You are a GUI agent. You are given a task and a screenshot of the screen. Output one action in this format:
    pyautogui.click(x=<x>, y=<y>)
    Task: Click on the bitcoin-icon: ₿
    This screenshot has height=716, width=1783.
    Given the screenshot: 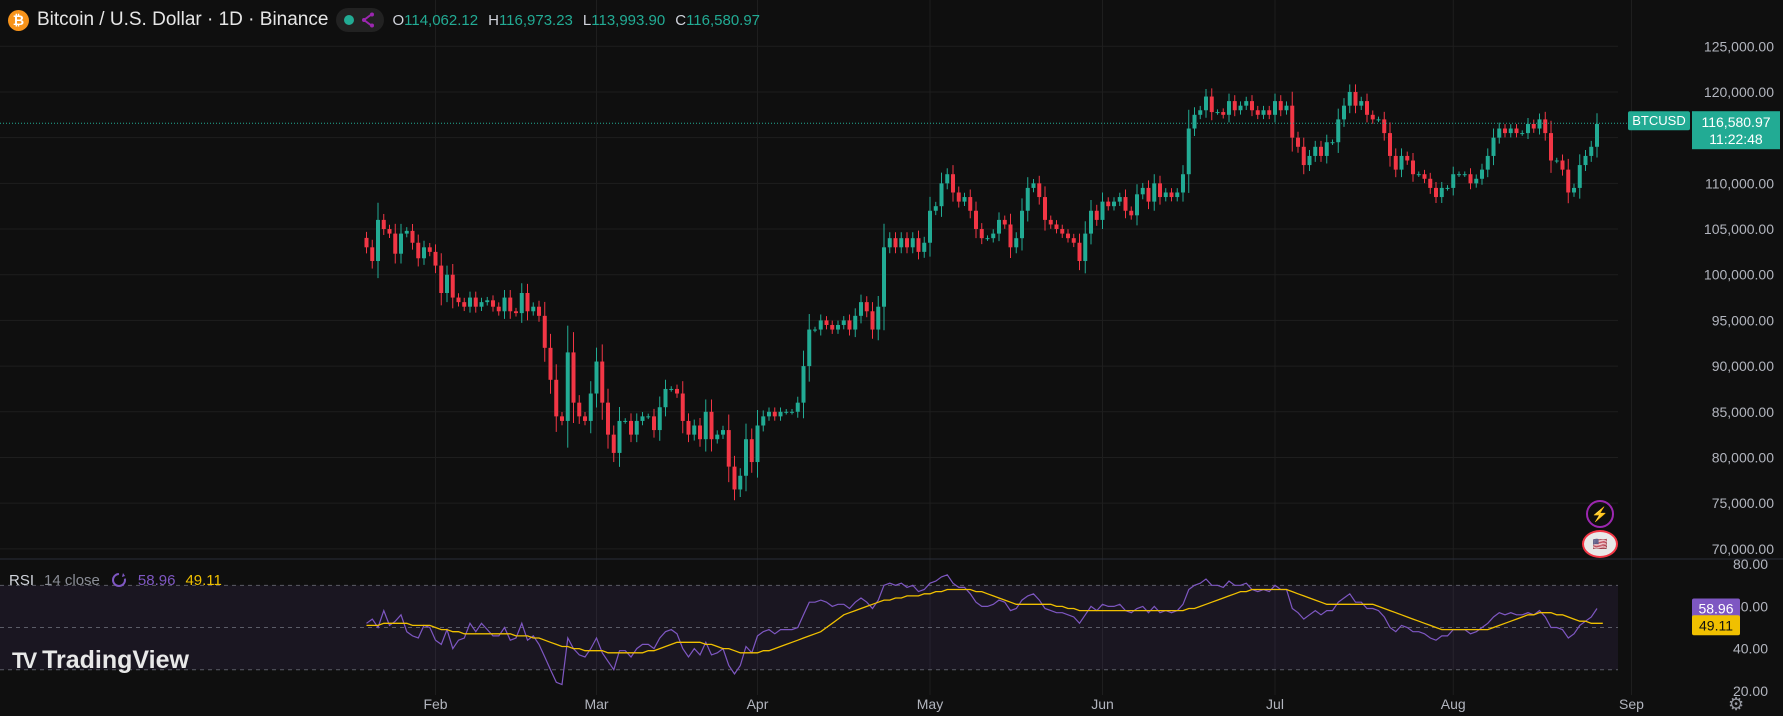 What is the action you would take?
    pyautogui.click(x=18, y=20)
    